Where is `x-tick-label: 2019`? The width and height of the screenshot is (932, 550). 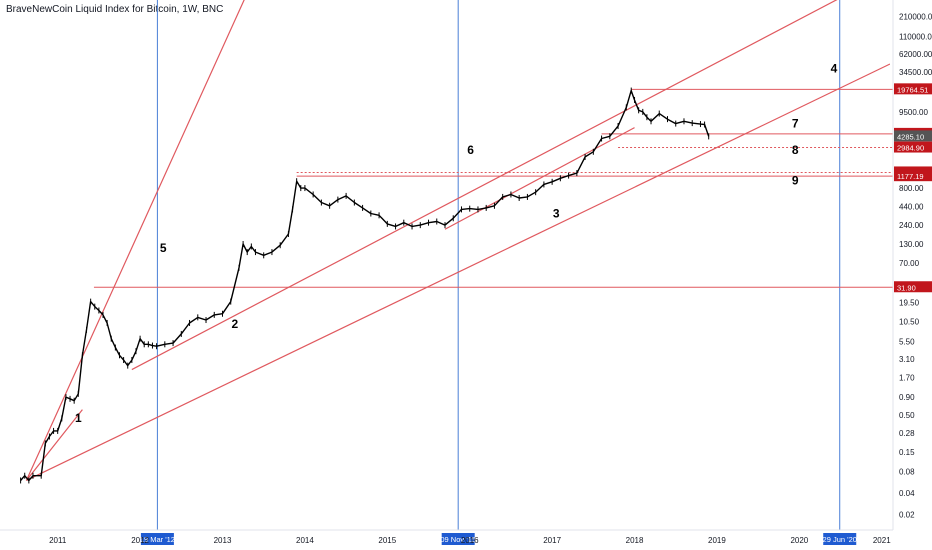 x-tick-label: 2019 is located at coordinates (717, 540).